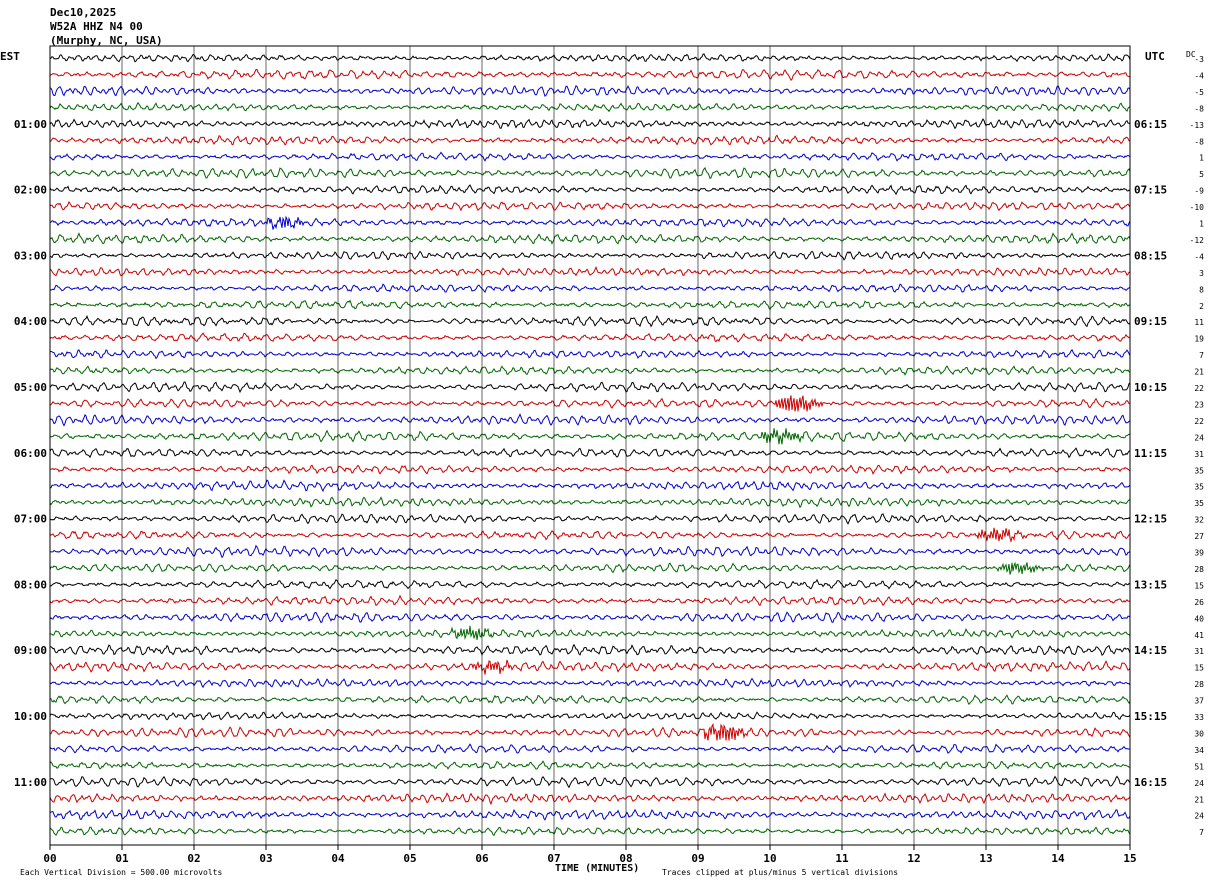 Image resolution: width=1210 pixels, height=886 pixels. I want to click on right-hour-label: 11:15, so click(1150, 453).